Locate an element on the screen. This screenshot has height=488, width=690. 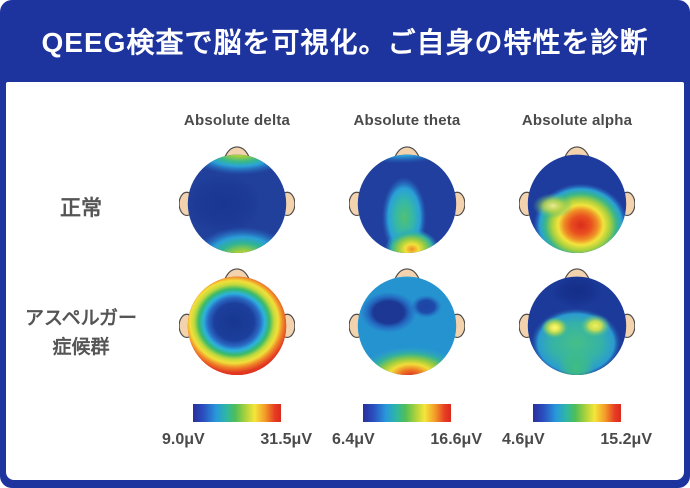
row-label-asperger-line1: アスペルガー is located at coordinates (81, 318).